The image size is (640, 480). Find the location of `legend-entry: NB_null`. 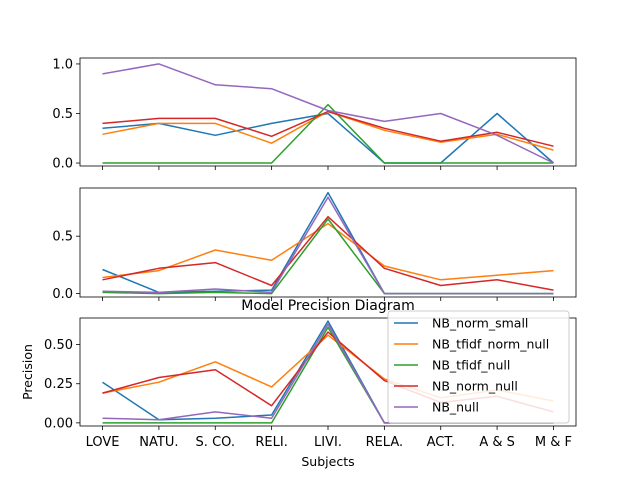

legend-entry: NB_null is located at coordinates (455, 407).